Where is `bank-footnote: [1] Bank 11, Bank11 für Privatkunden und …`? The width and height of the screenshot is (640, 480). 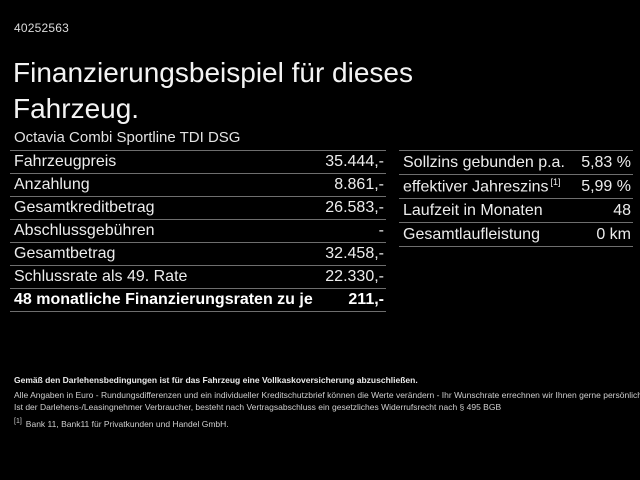 bank-footnote: [1] Bank 11, Bank11 für Privatkunden und … is located at coordinates (322, 423).